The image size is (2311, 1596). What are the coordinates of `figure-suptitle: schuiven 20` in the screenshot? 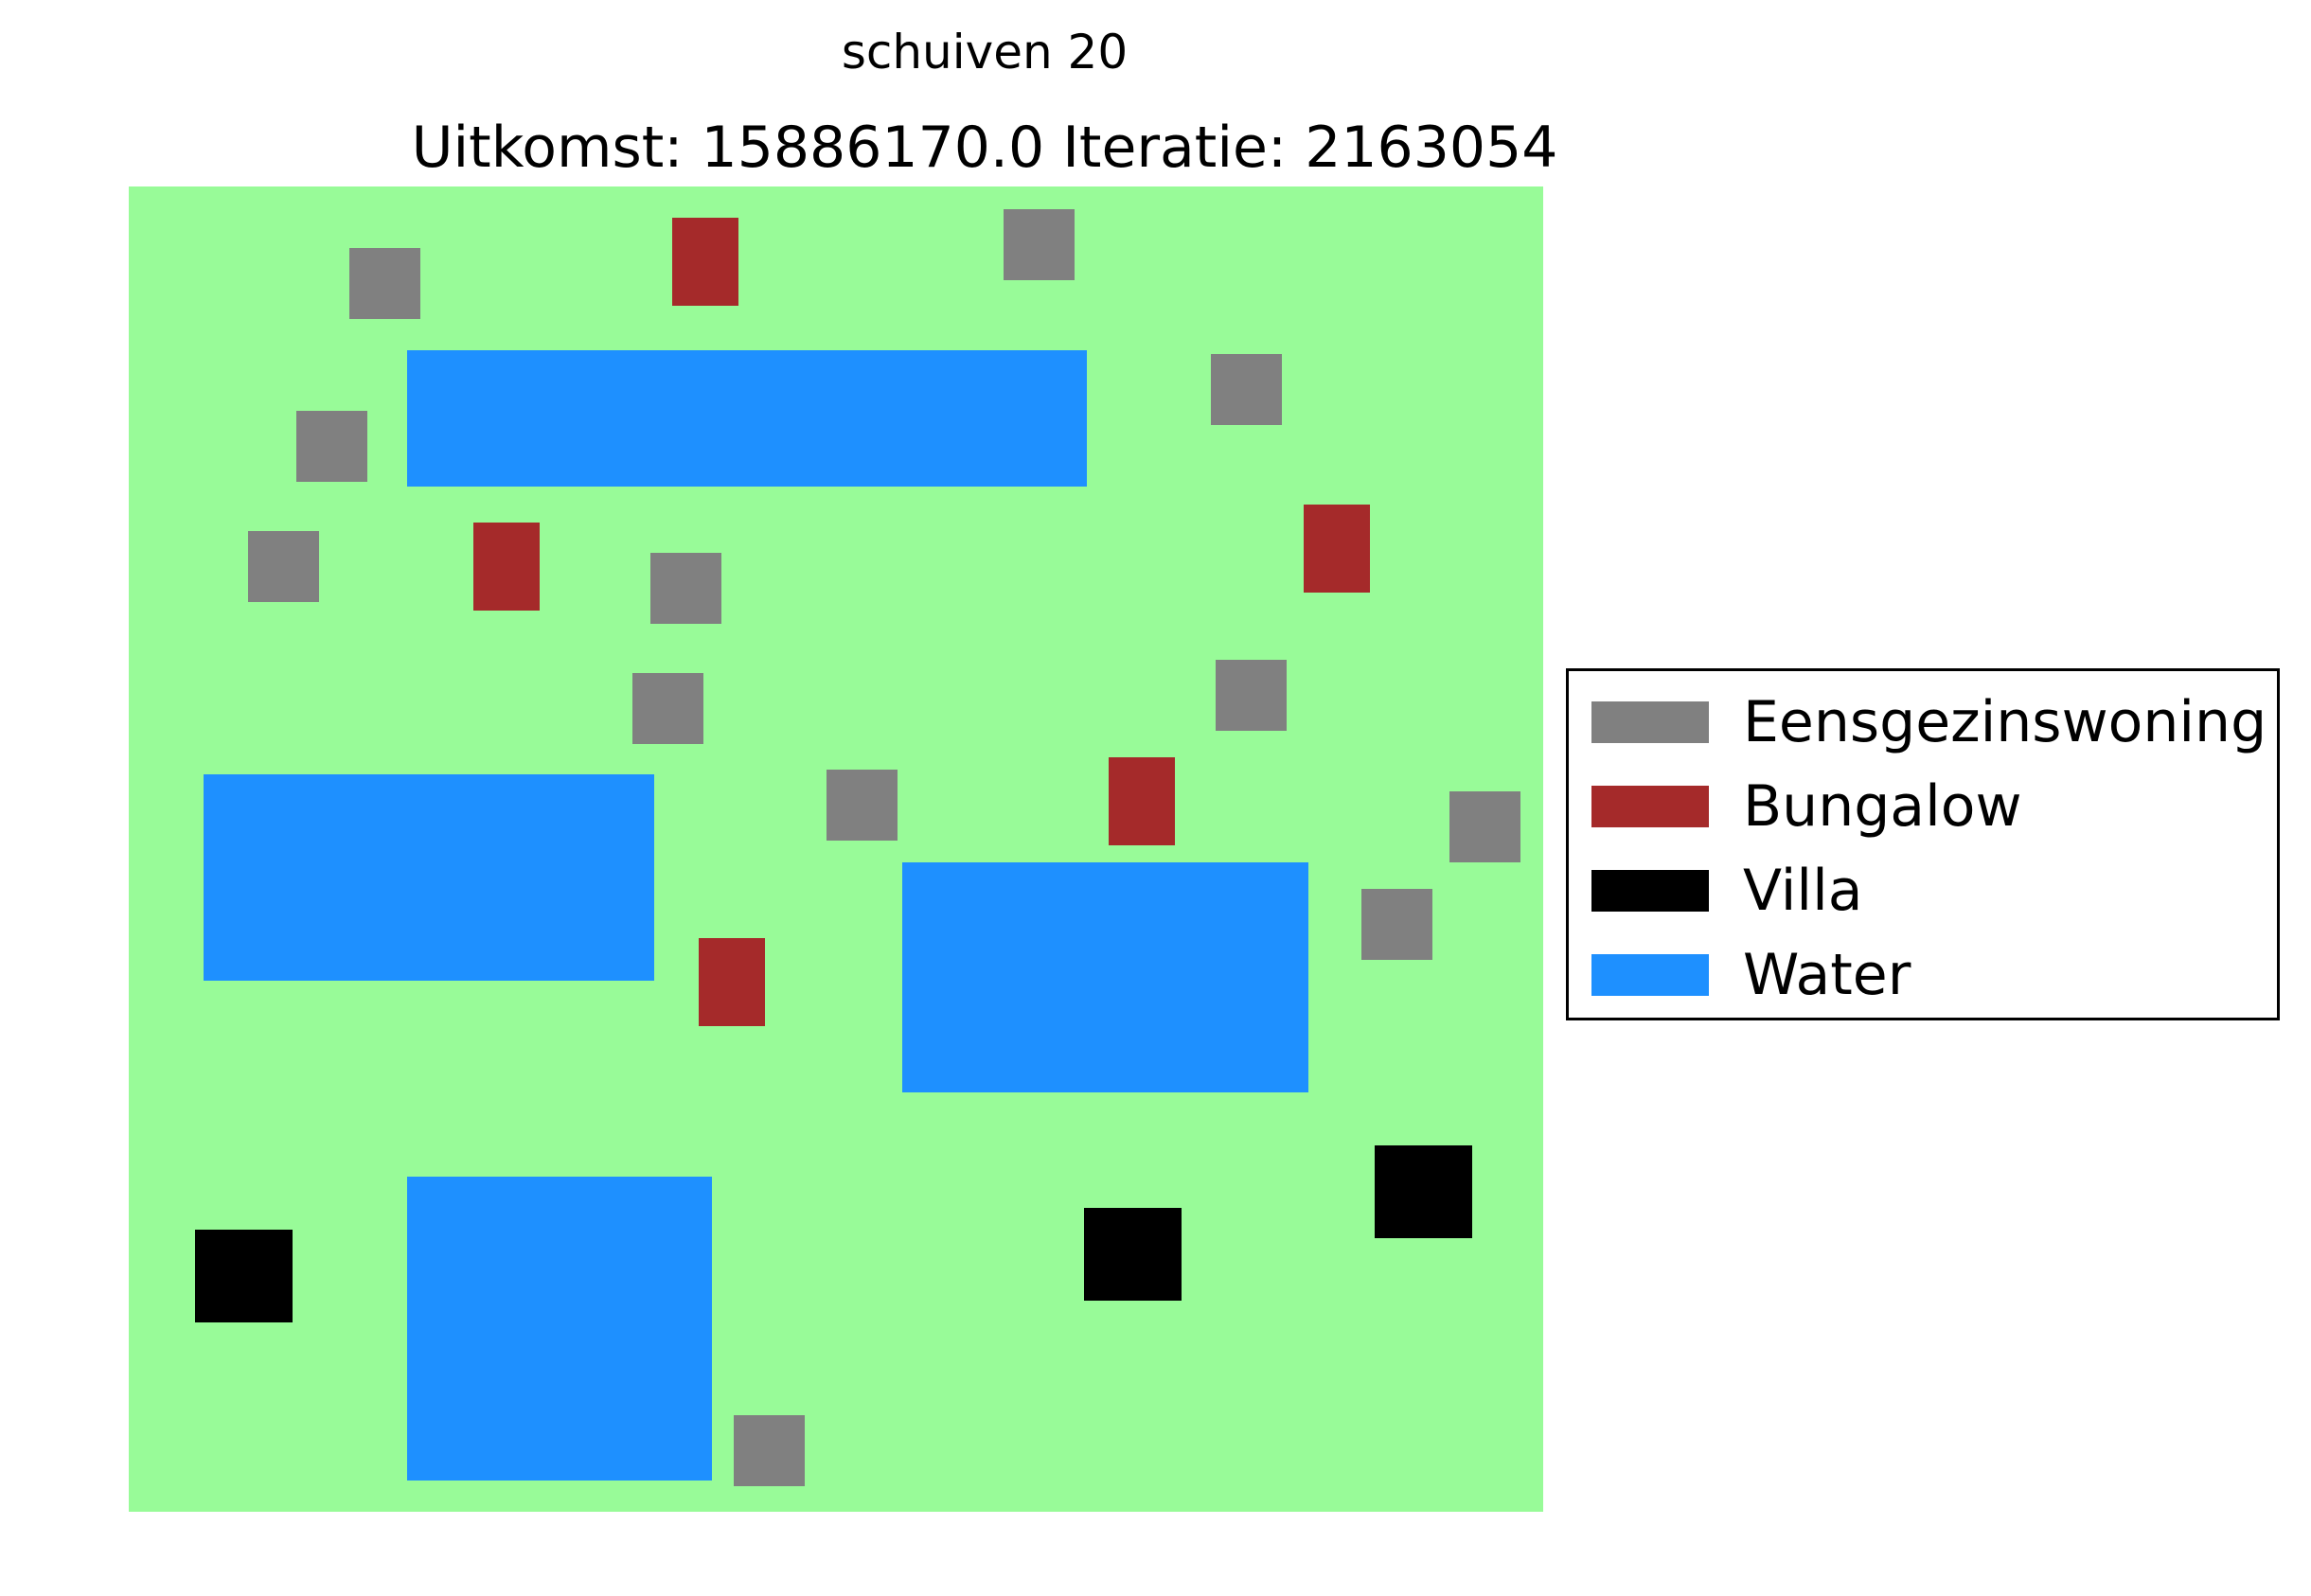 It's located at (985, 52).